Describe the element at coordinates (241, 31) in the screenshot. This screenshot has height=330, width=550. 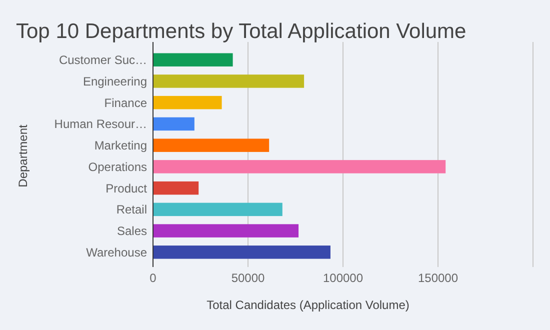
I see `chart-title: Top 10 Departments by Total Application Volume` at that location.